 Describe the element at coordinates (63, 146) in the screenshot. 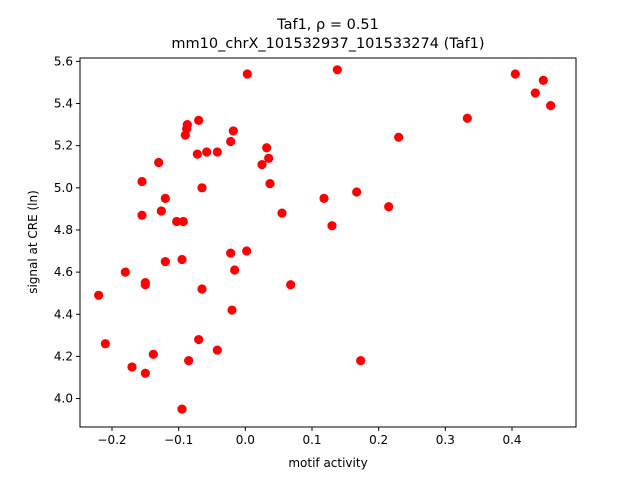

I see `y-tick-label: 5.2` at that location.